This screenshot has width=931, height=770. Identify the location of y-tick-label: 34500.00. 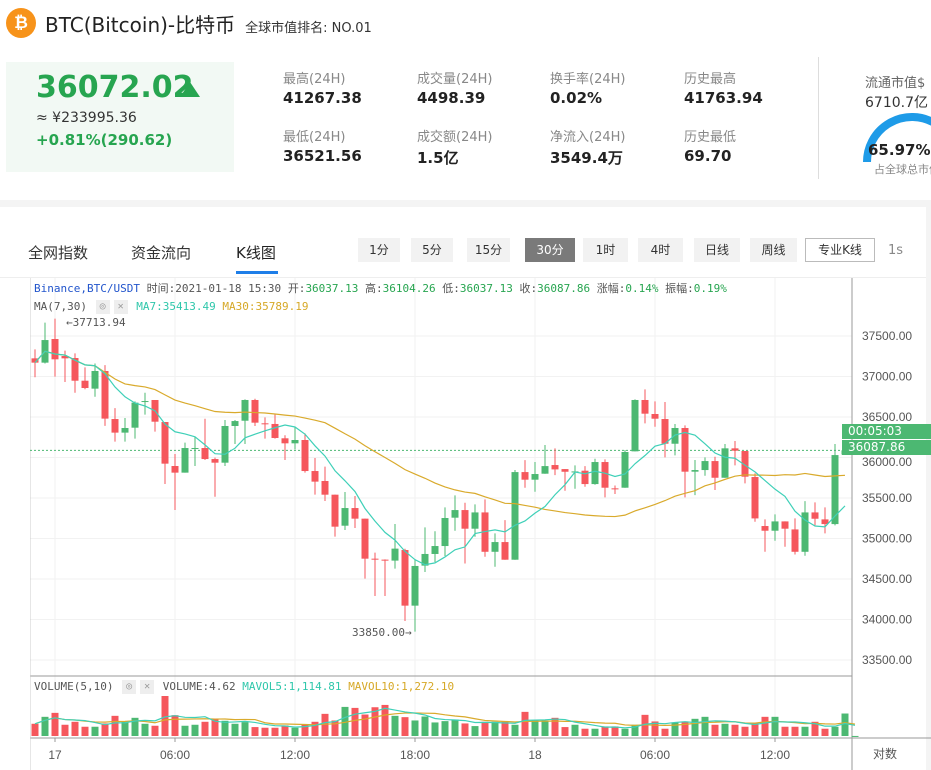
(887, 579).